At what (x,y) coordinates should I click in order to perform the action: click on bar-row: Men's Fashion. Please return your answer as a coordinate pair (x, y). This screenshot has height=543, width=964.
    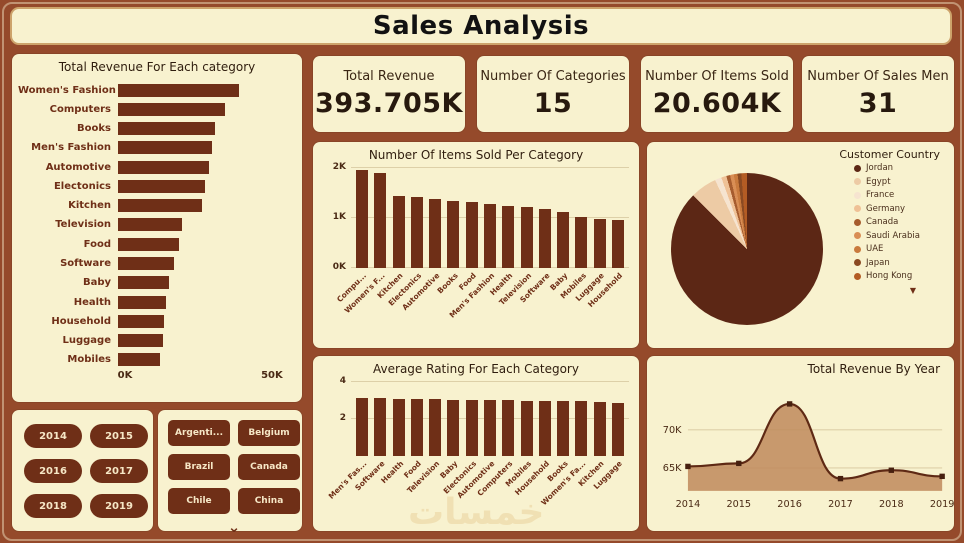
    Looking at the image, I should click on (155, 148).